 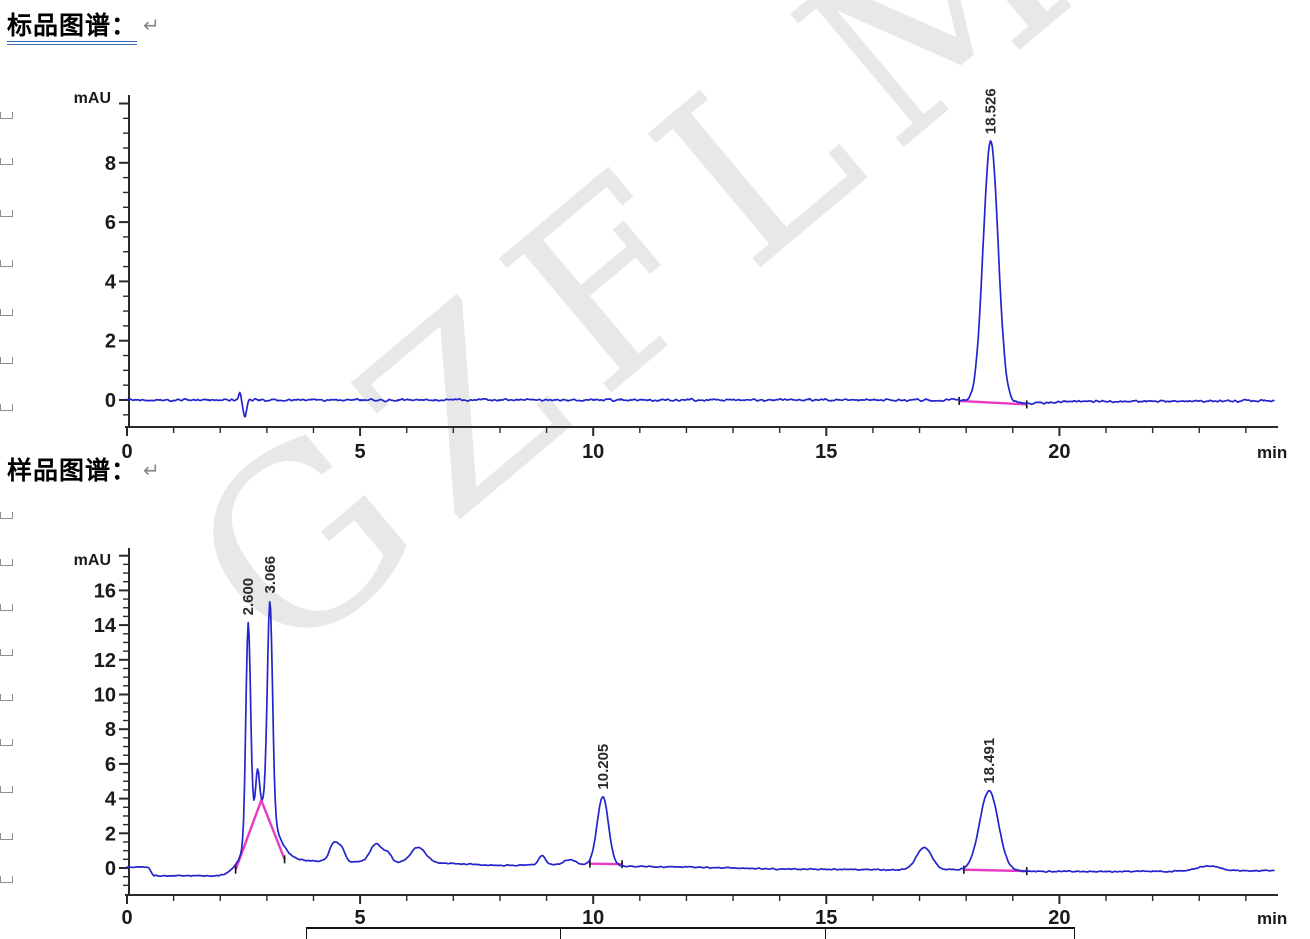 What do you see at coordinates (126, 918) in the screenshot?
I see `x-axis-tick-label: 0` at bounding box center [126, 918].